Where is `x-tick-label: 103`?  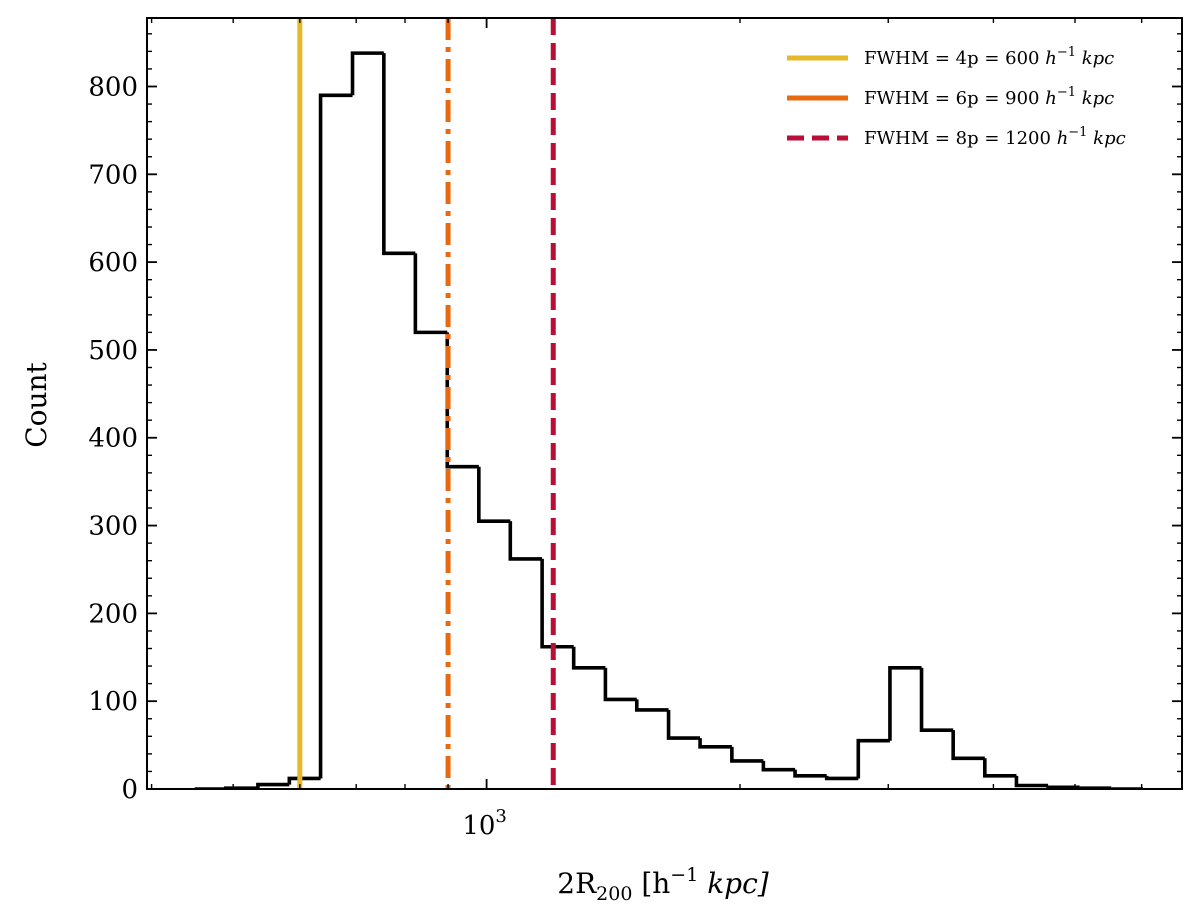 x-tick-label: 103 is located at coordinates (484, 823).